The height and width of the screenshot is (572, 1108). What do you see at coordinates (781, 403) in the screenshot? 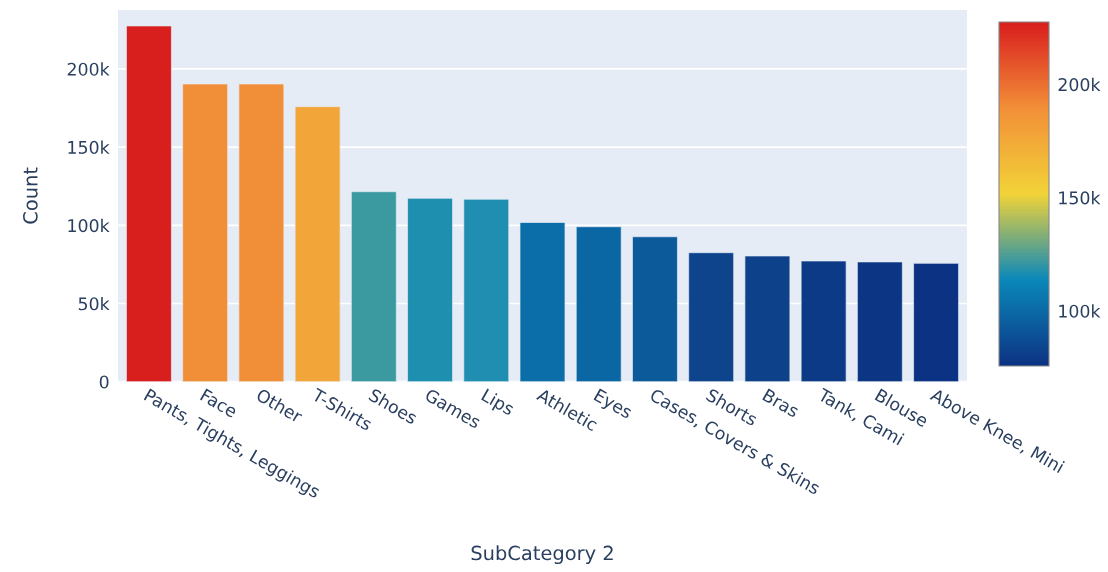
I see `x-tick-label: Bras` at bounding box center [781, 403].